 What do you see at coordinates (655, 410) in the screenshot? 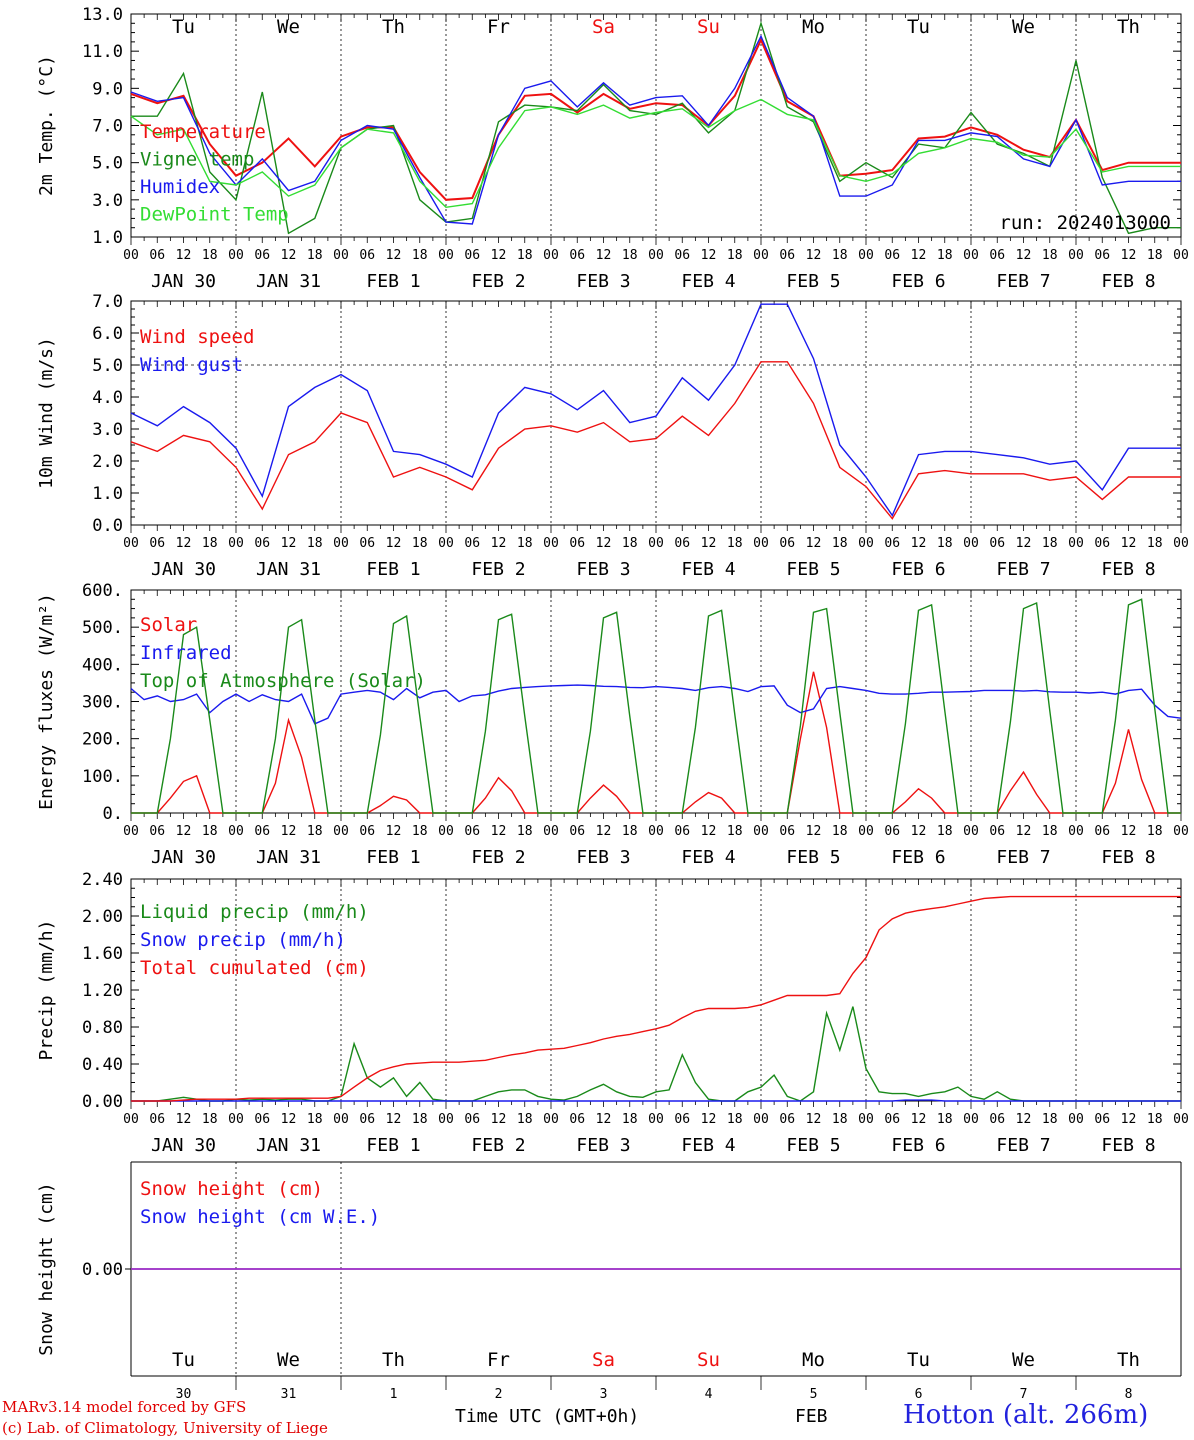
I see `wind-gust-line` at bounding box center [655, 410].